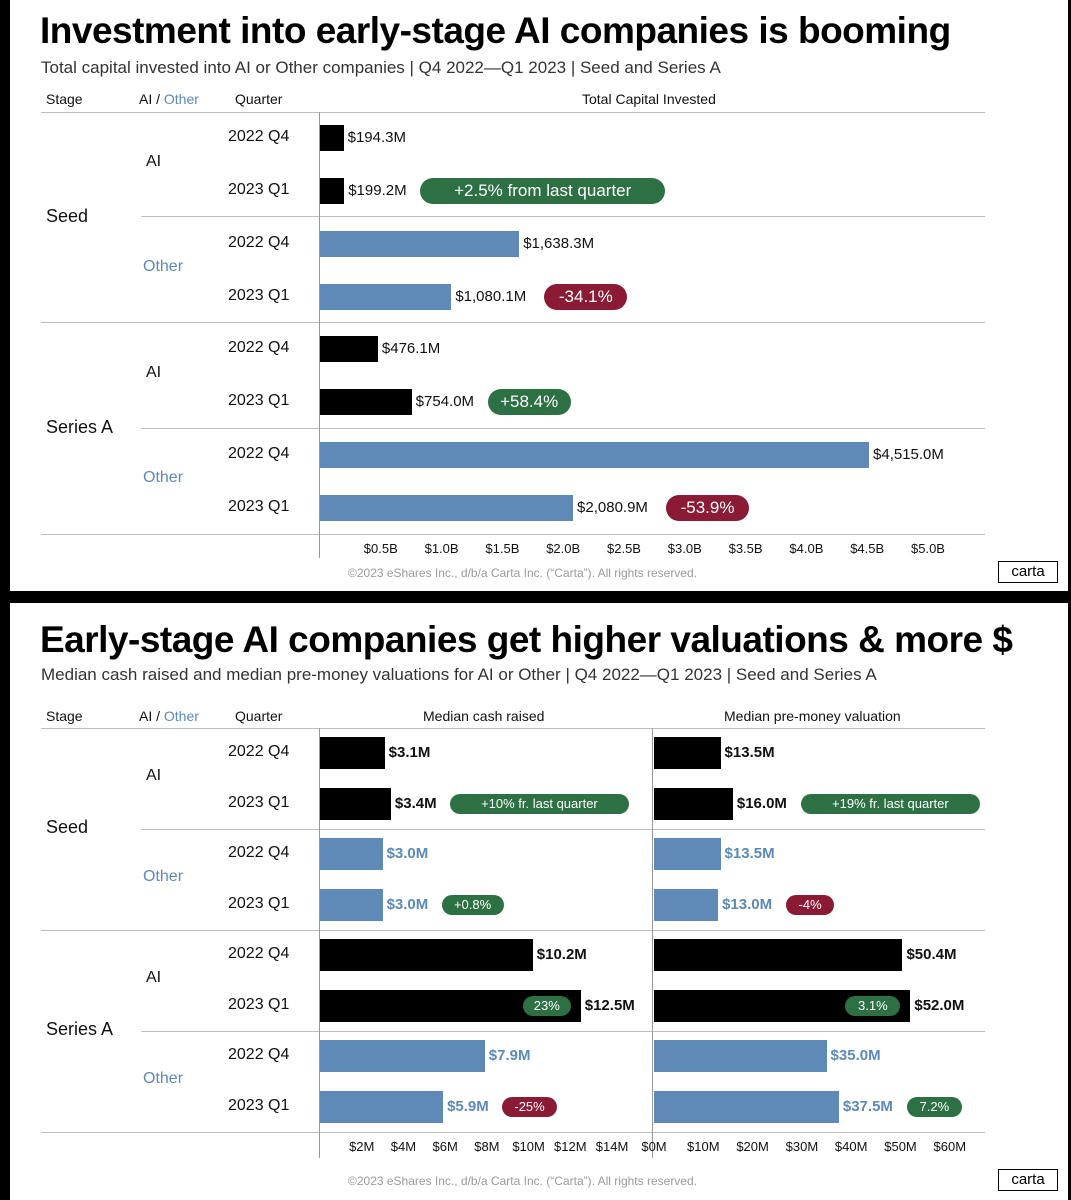 This screenshot has height=1200, width=1071. What do you see at coordinates (928, 548) in the screenshot?
I see `x-tick-label: $5.0B` at bounding box center [928, 548].